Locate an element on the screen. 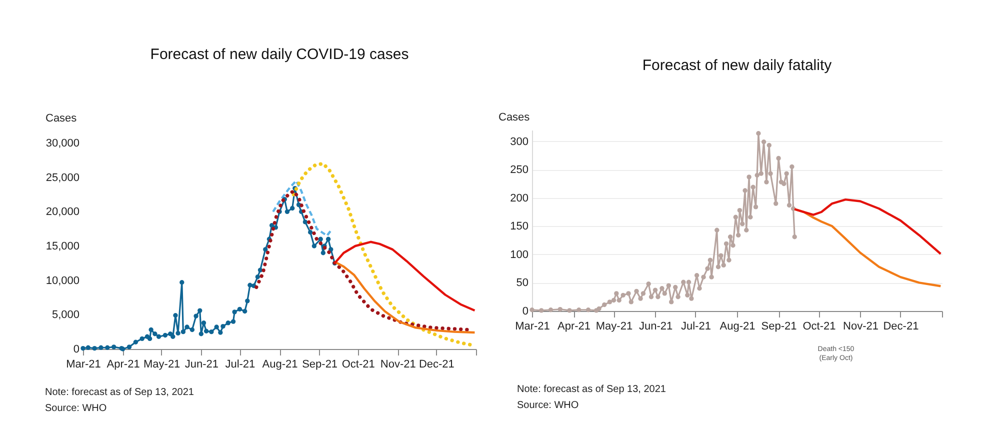 This screenshot has width=998, height=444. y-tick-label: 30,000 is located at coordinates (63, 144).